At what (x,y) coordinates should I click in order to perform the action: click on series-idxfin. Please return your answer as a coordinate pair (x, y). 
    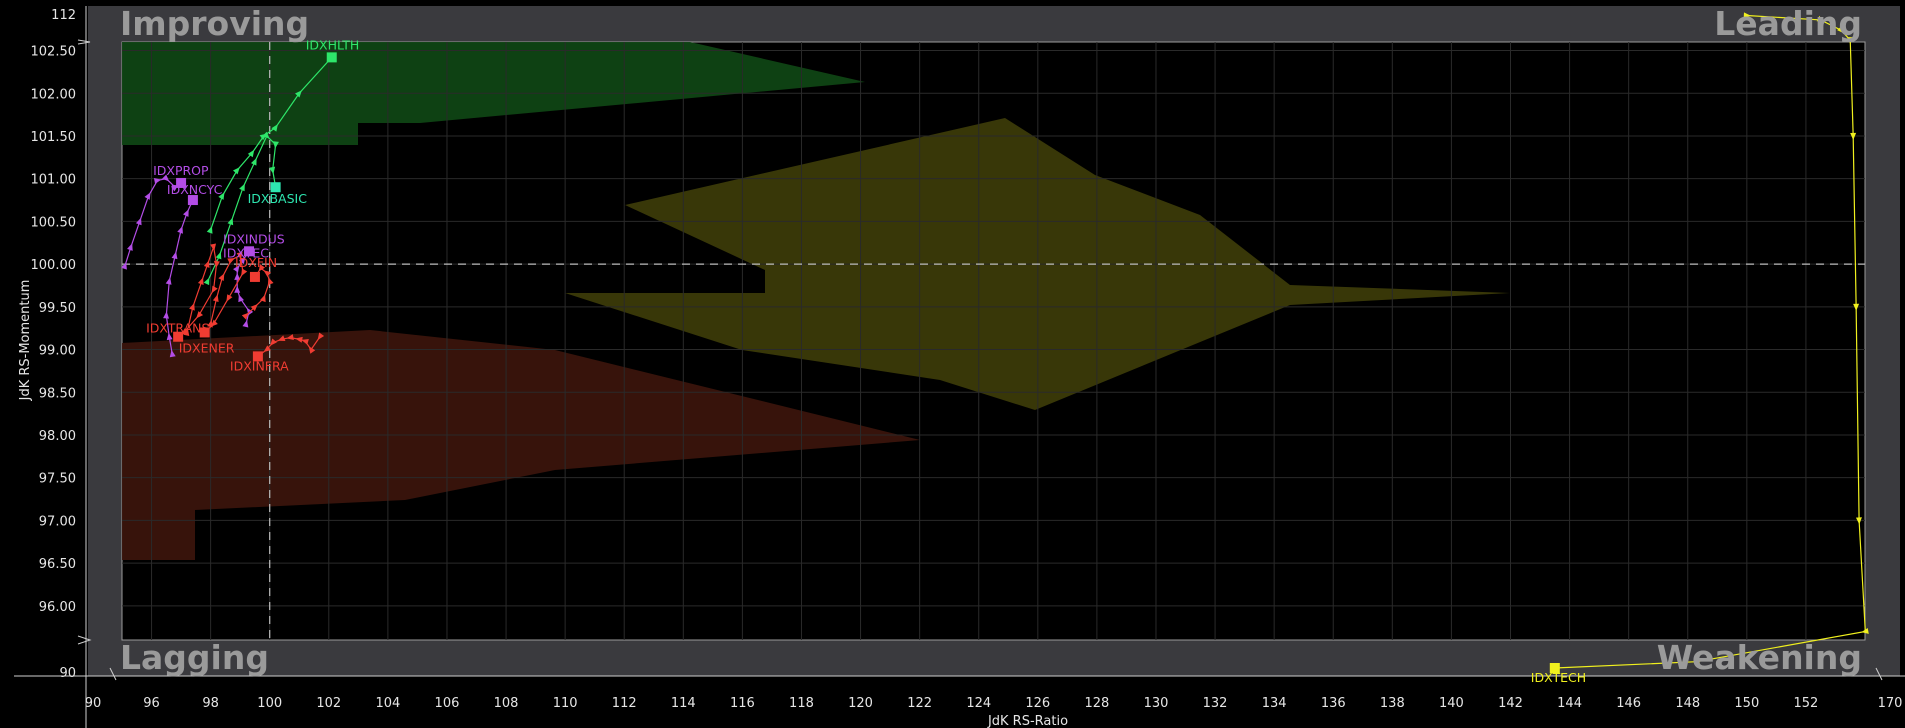
    Looking at the image, I should click on (257, 292).